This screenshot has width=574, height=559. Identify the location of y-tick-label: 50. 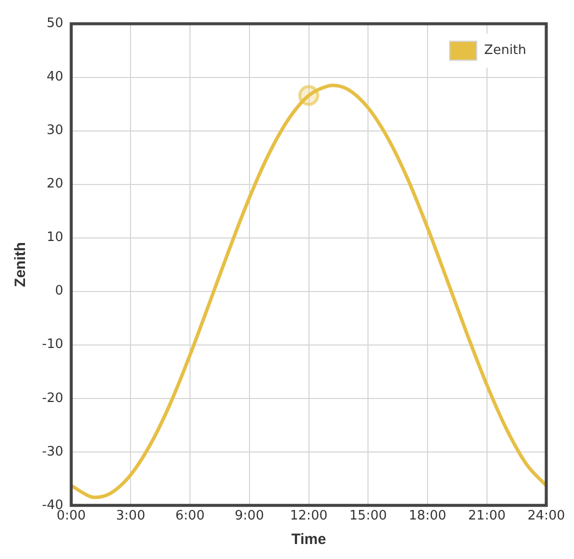
(55, 24).